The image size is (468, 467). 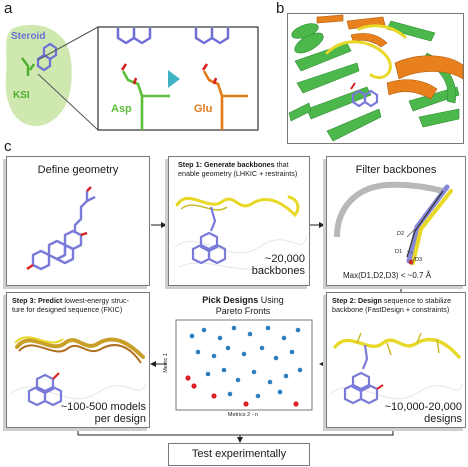 What do you see at coordinates (120, 419) in the screenshot?
I see `step3-count-line2: per design` at bounding box center [120, 419].